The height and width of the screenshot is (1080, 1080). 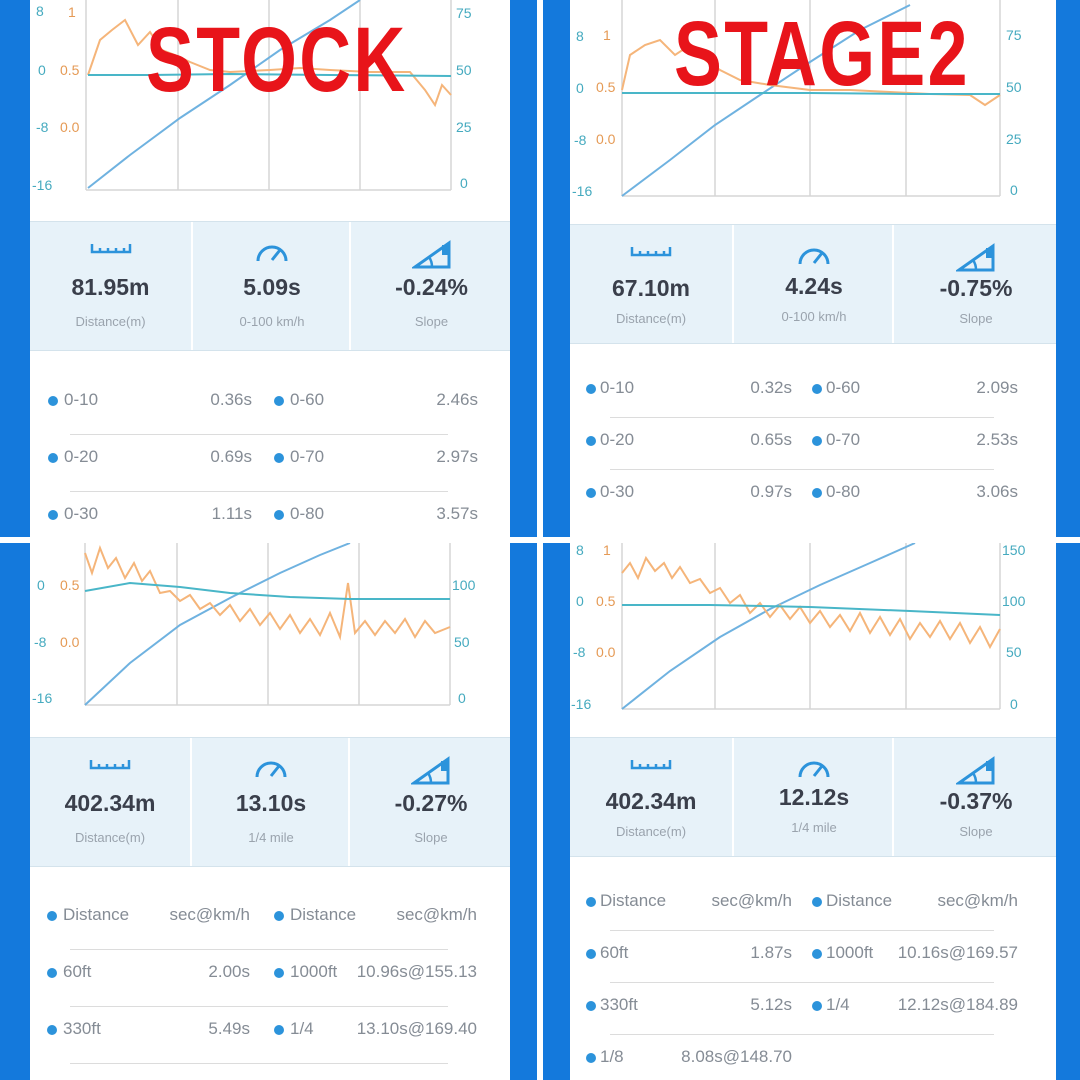 I want to click on split-value: 3.06s, so click(x=997, y=491).